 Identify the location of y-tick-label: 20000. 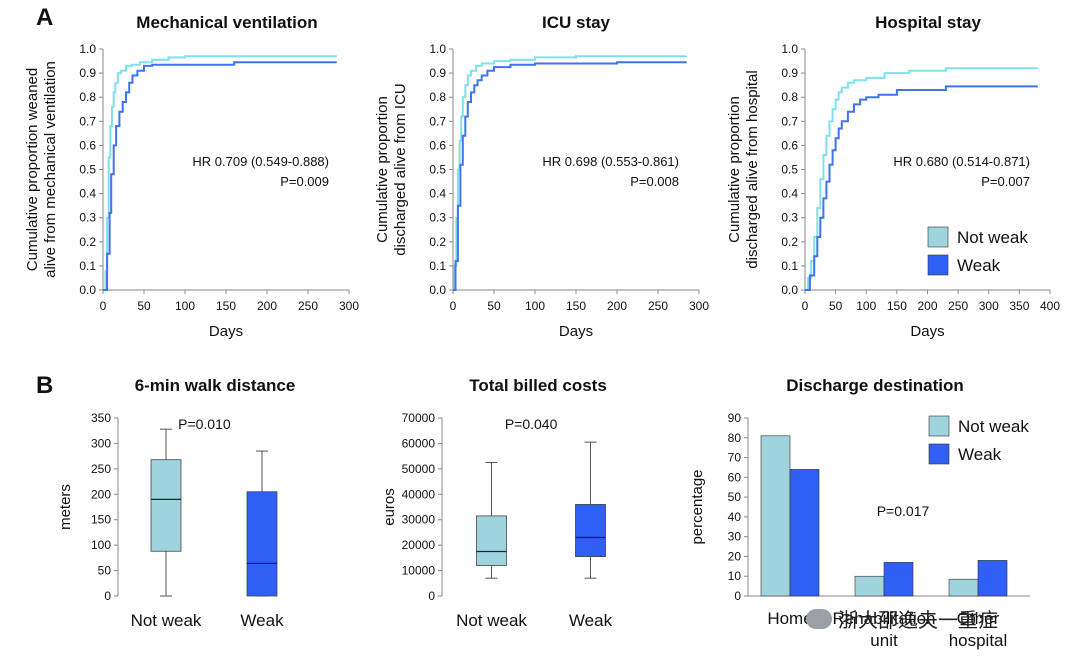
(419, 545).